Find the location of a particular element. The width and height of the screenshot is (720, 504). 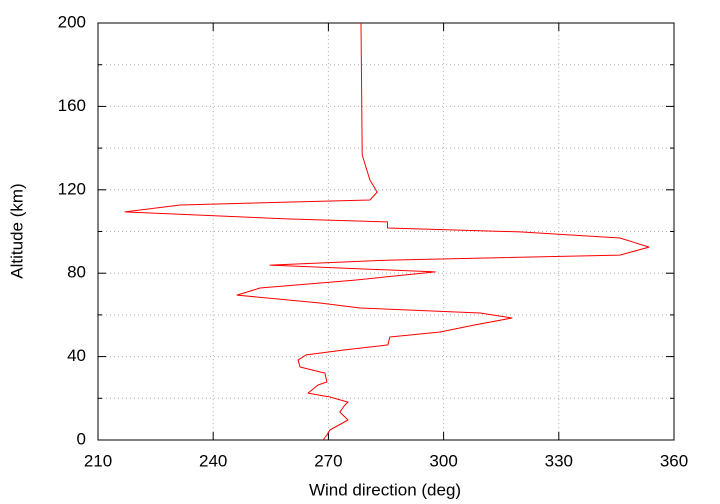

x-tick-label: 210 is located at coordinates (98, 460).